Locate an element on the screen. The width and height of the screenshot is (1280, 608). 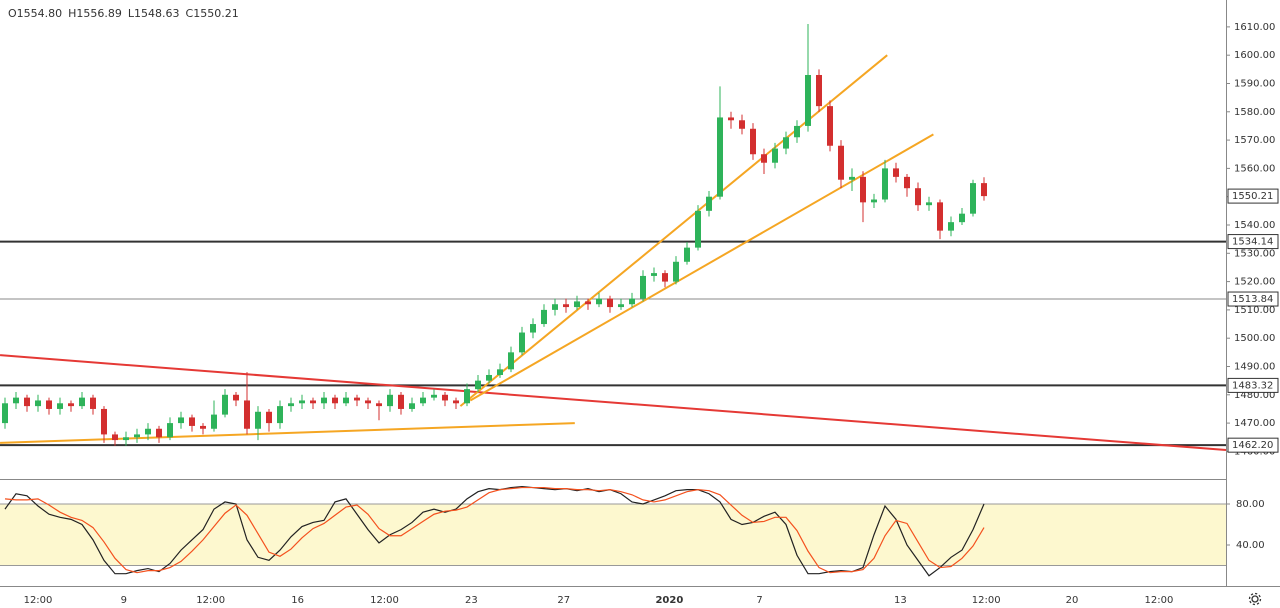
level-label-box is located at coordinates (1253, 242).